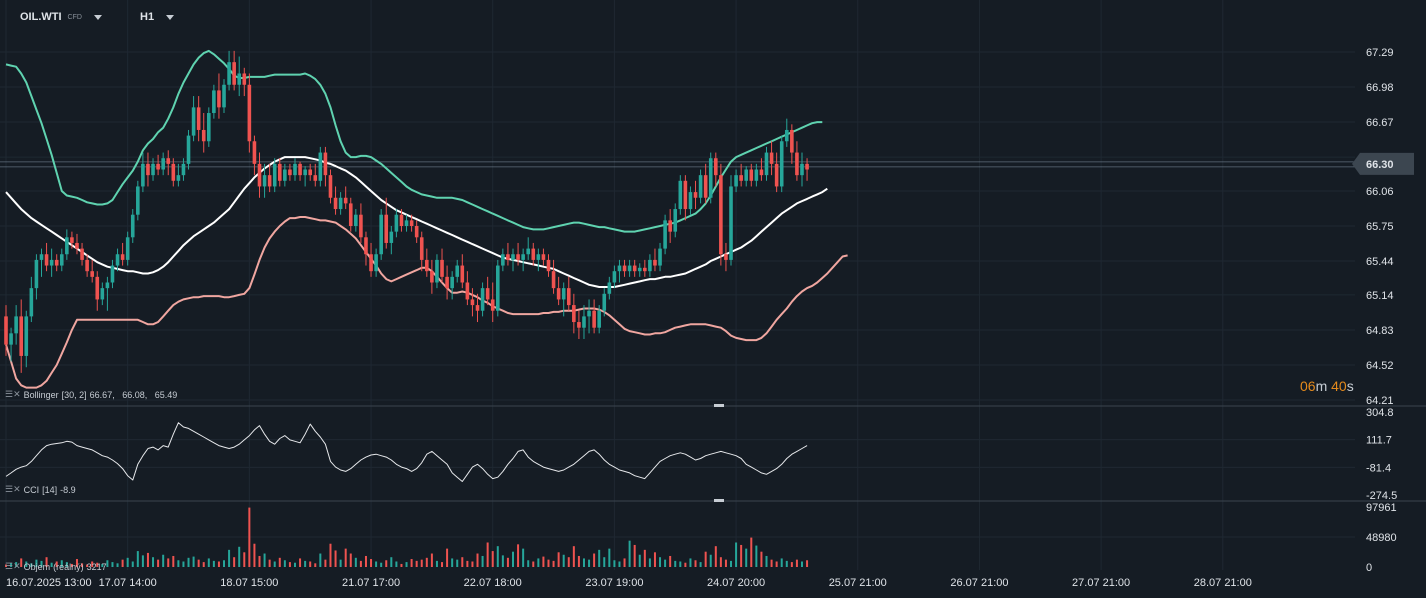 The image size is (1426, 598). I want to click on price-axis-label: 65.44, so click(1380, 262).